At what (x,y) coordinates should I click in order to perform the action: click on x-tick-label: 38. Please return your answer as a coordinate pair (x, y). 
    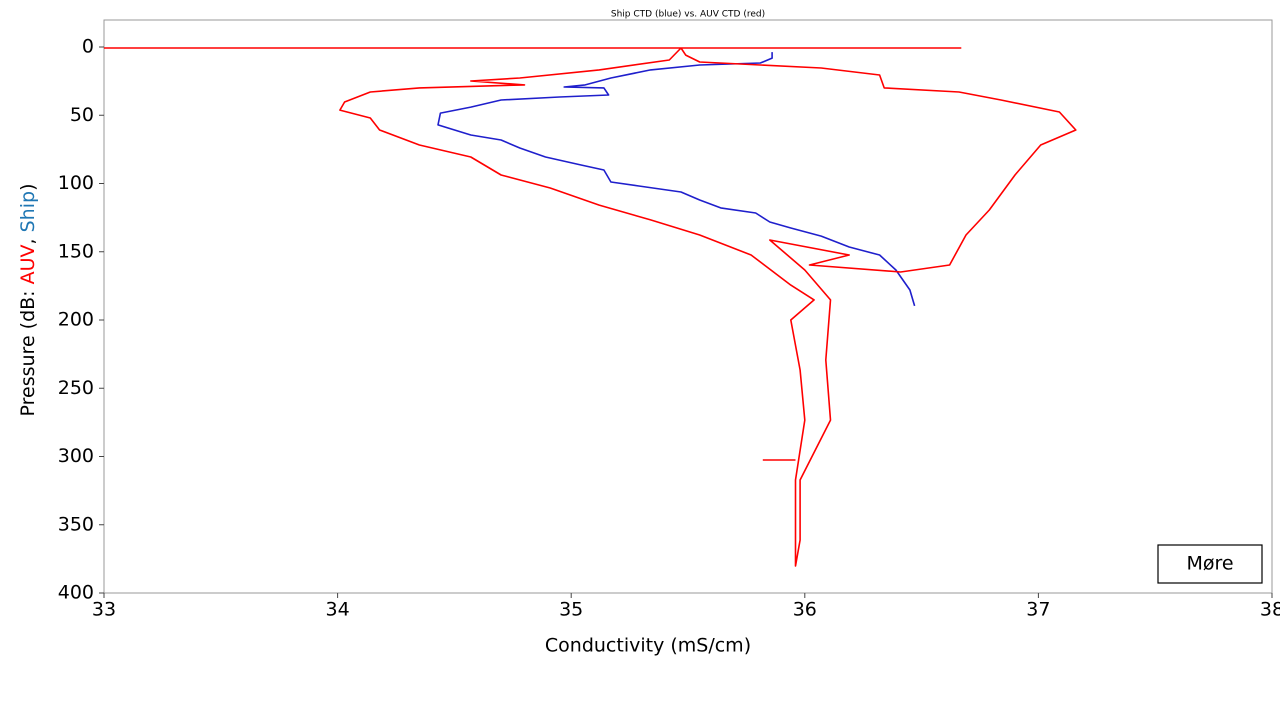
    Looking at the image, I should click on (1270, 610).